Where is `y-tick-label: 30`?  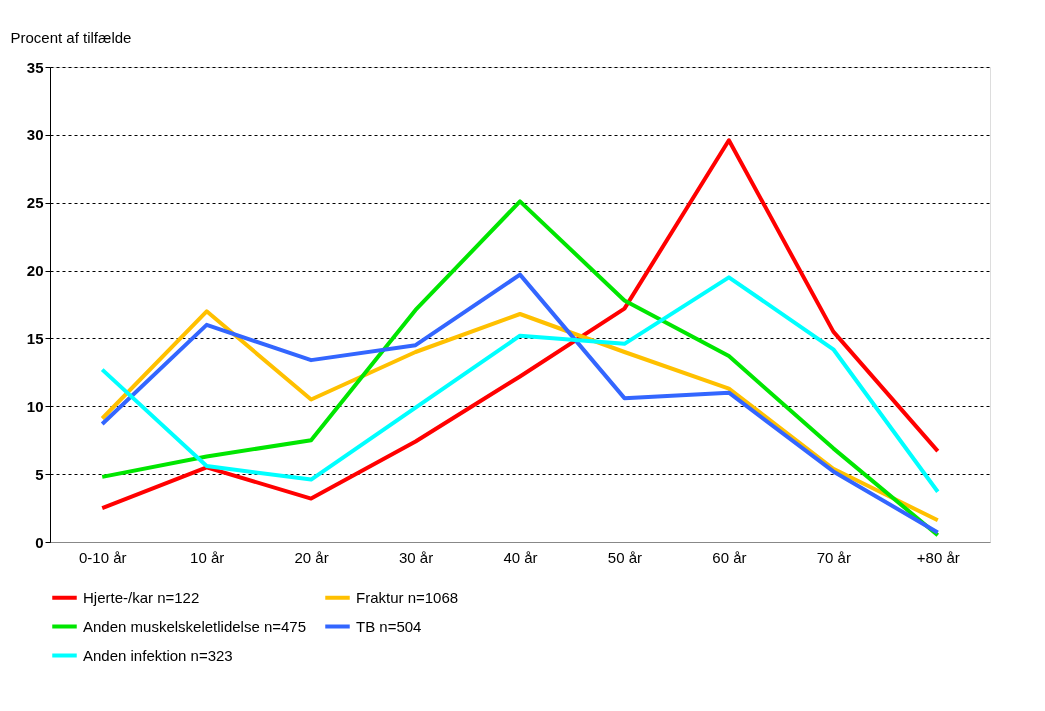 y-tick-label: 30 is located at coordinates (35, 135).